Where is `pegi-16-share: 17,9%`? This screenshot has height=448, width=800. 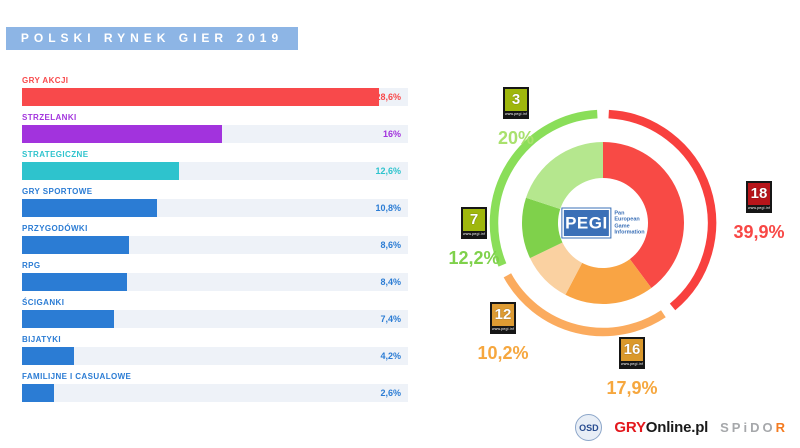
pegi-16-share: 17,9% is located at coordinates (632, 388).